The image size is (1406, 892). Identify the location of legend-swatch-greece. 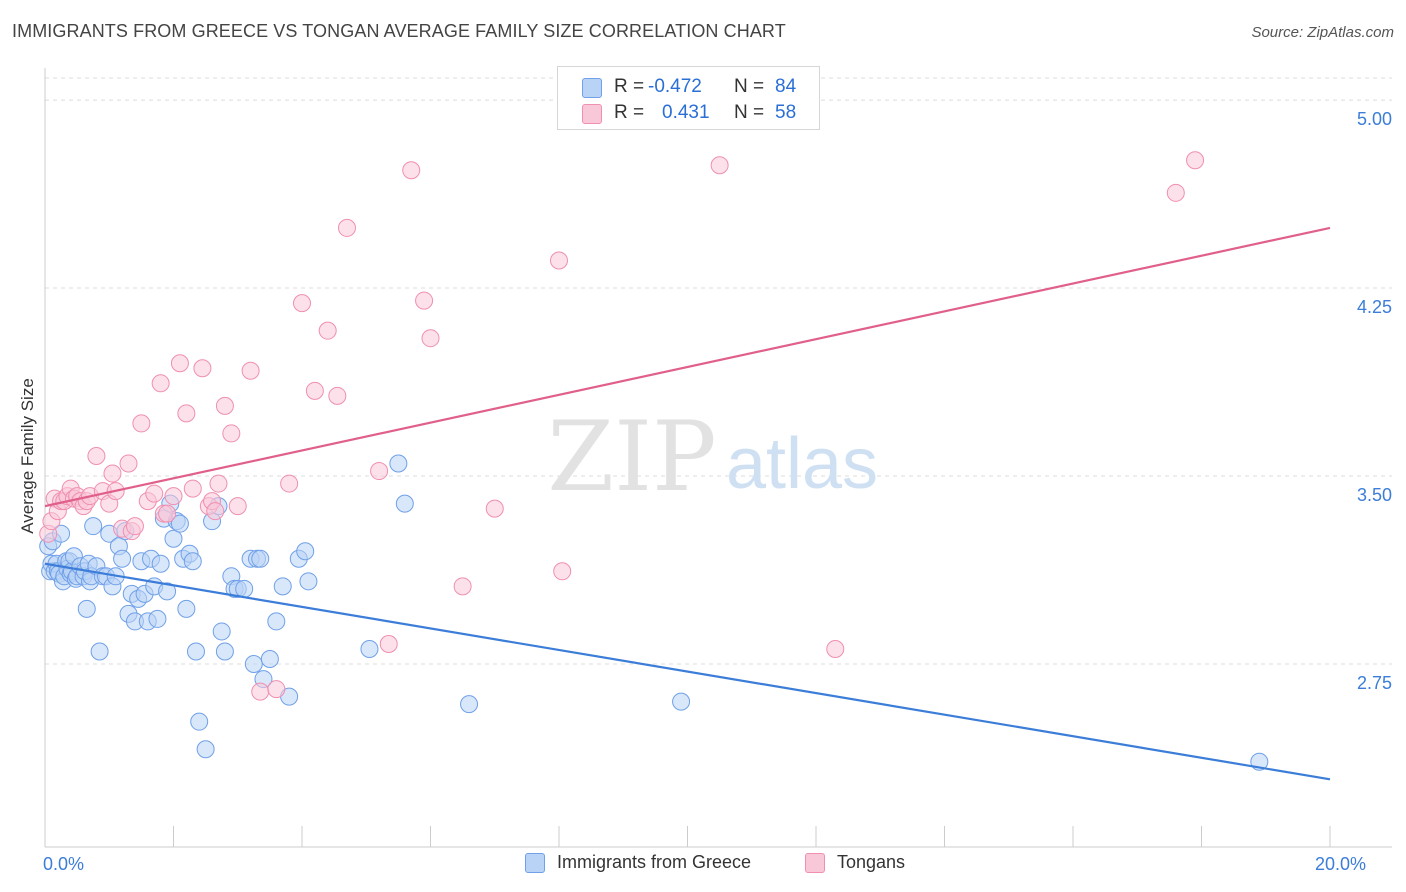
(535, 863).